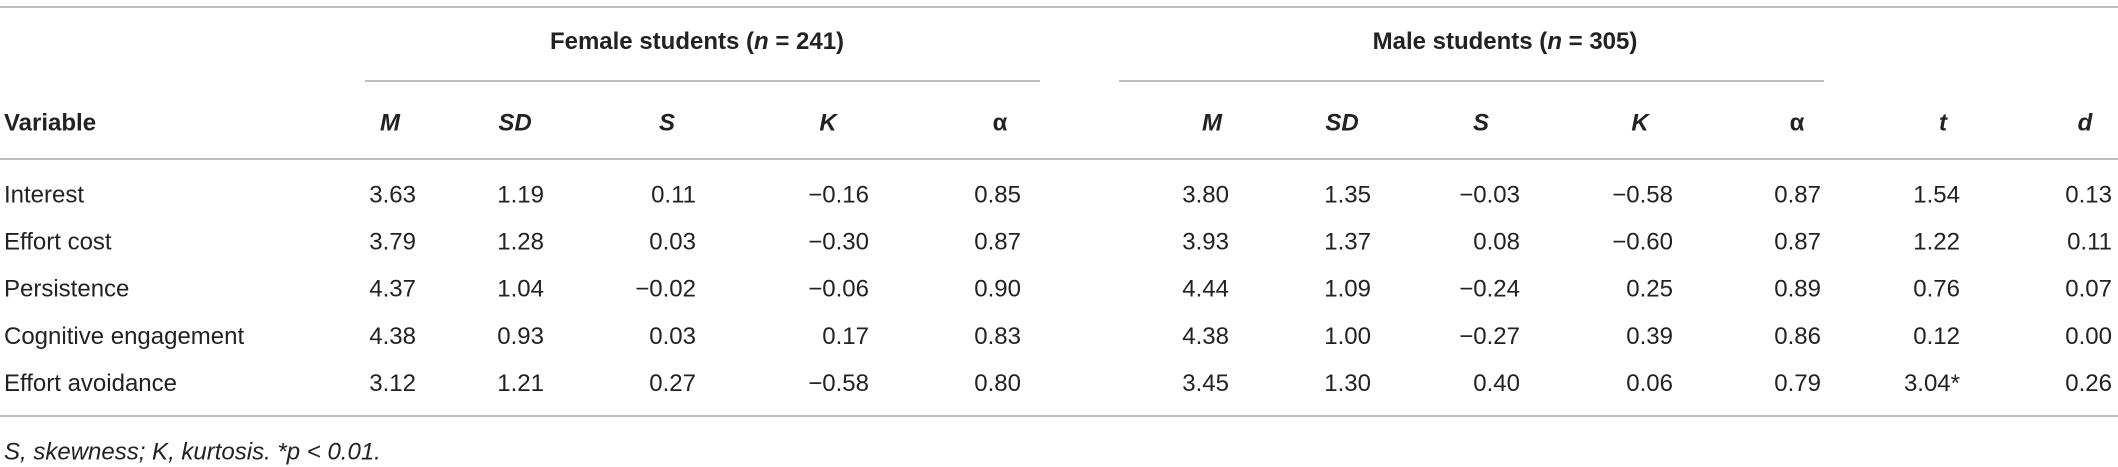 The image size is (2118, 467). I want to click on cell: 1.28, so click(520, 242).